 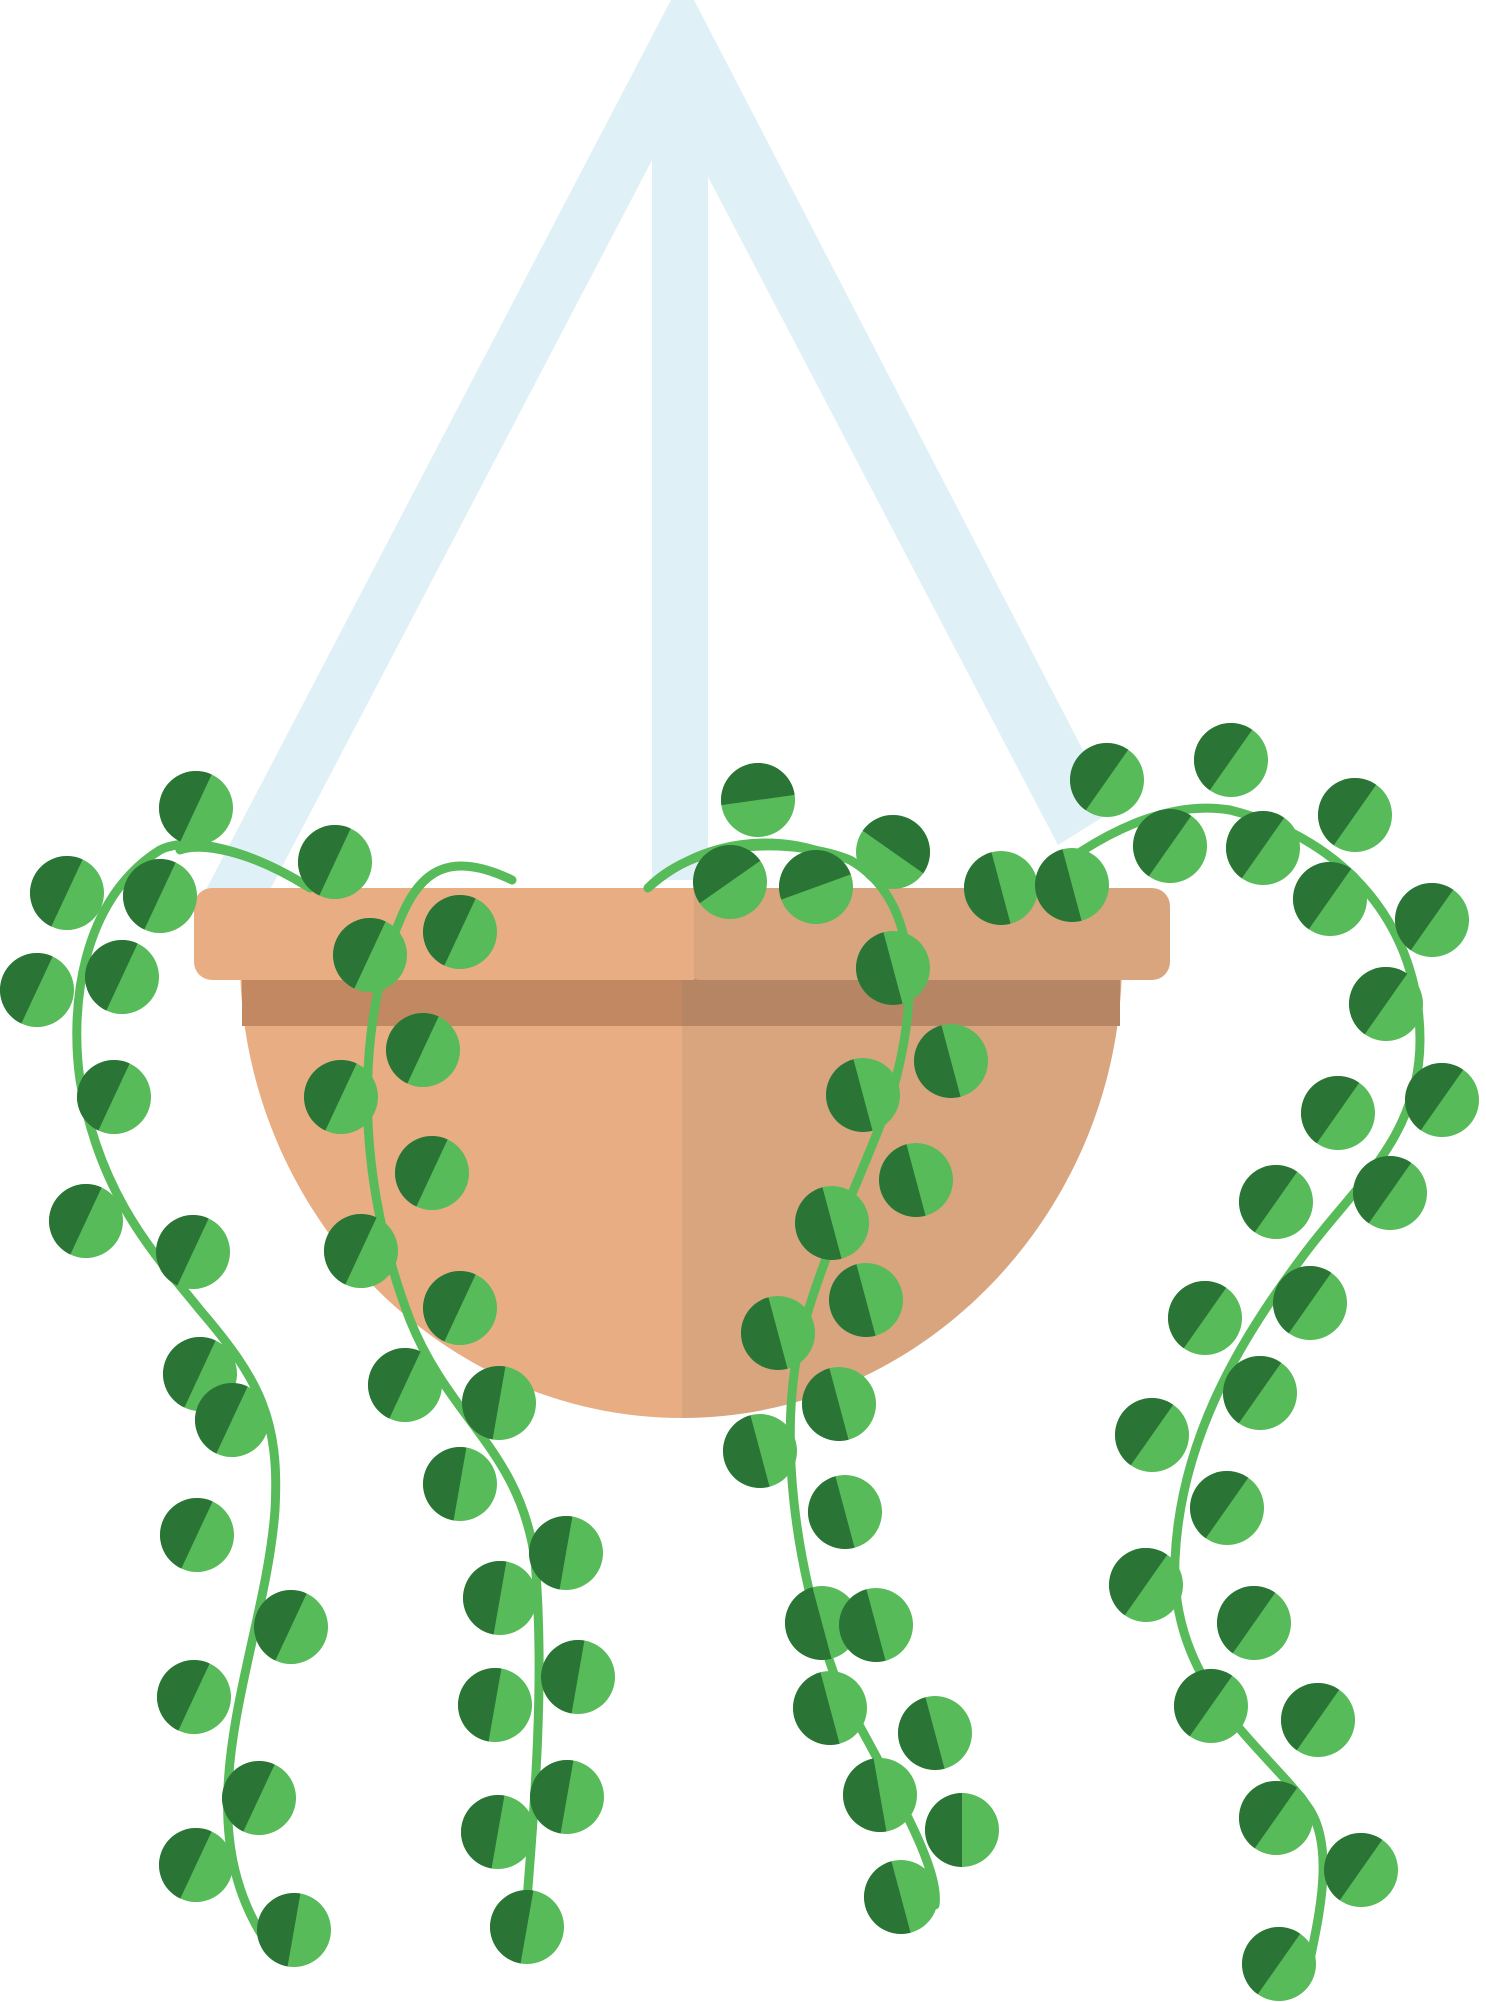 What do you see at coordinates (682, 934) in the screenshot?
I see `pot-rim-joint` at bounding box center [682, 934].